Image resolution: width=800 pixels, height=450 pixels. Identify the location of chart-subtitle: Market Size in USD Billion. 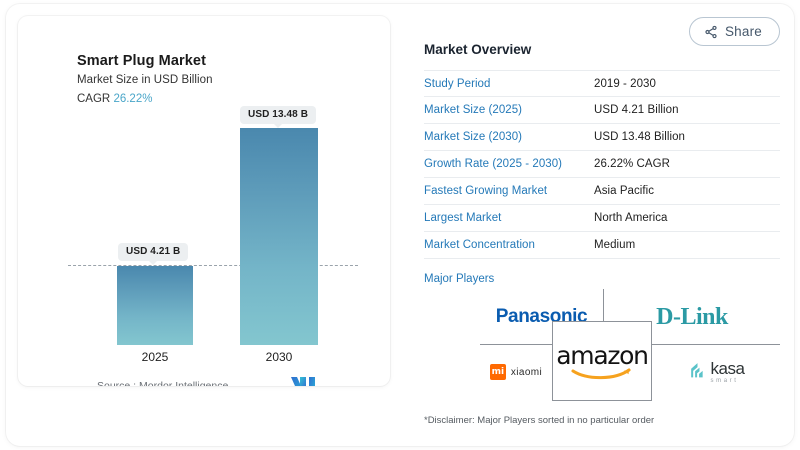
(145, 80).